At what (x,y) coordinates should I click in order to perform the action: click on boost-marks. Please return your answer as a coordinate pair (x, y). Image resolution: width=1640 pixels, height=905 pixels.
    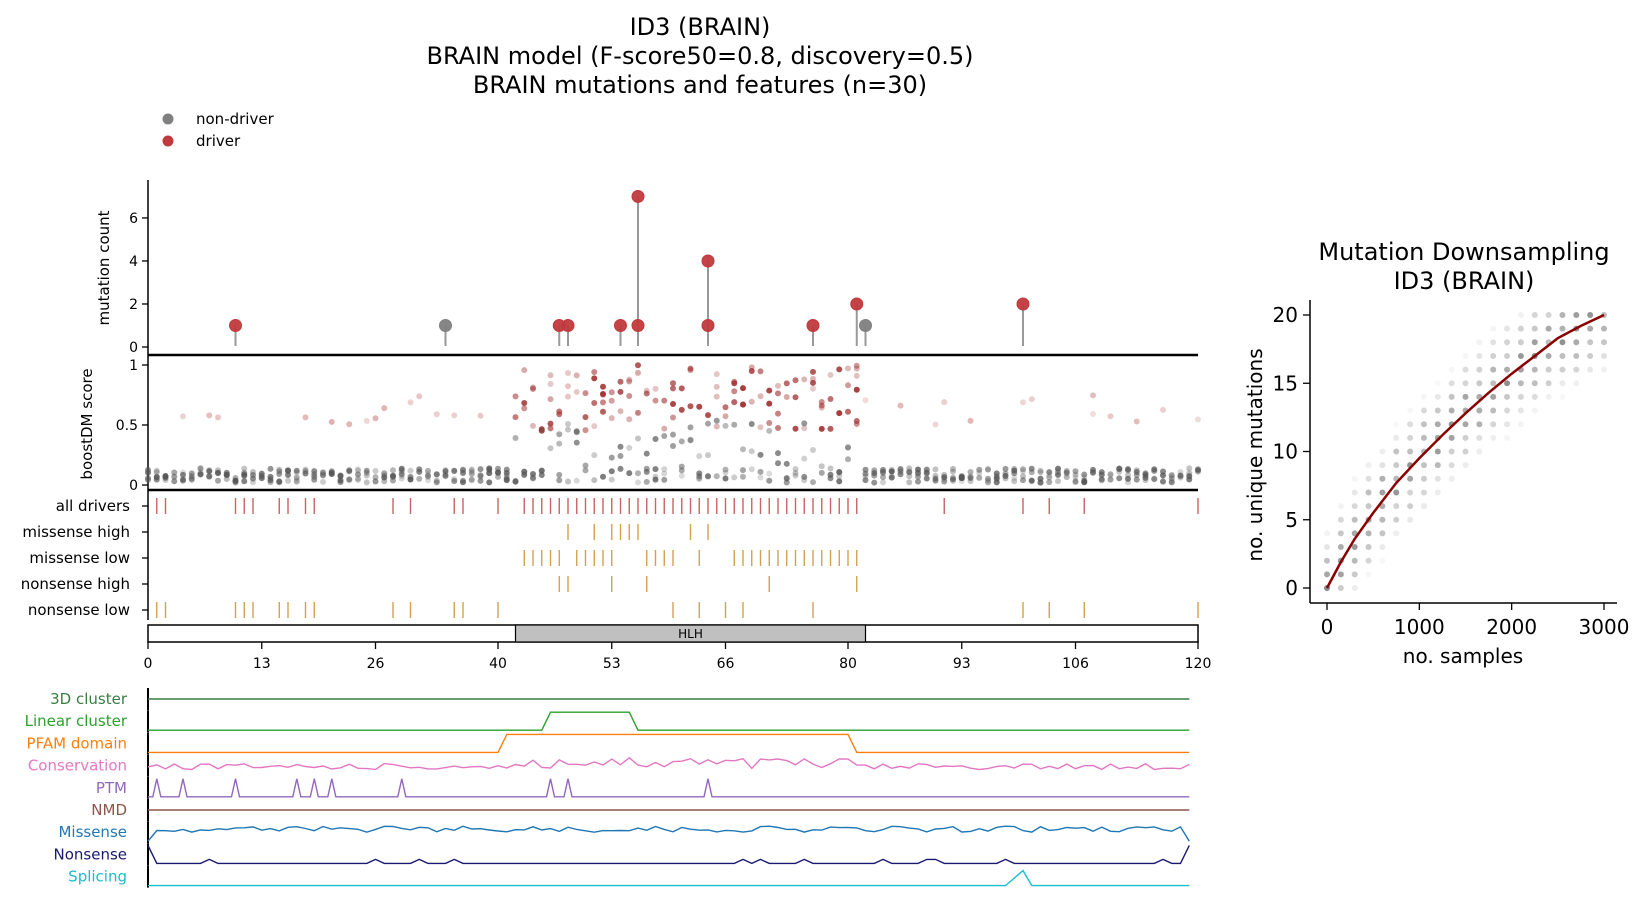
    Looking at the image, I should click on (673, 424).